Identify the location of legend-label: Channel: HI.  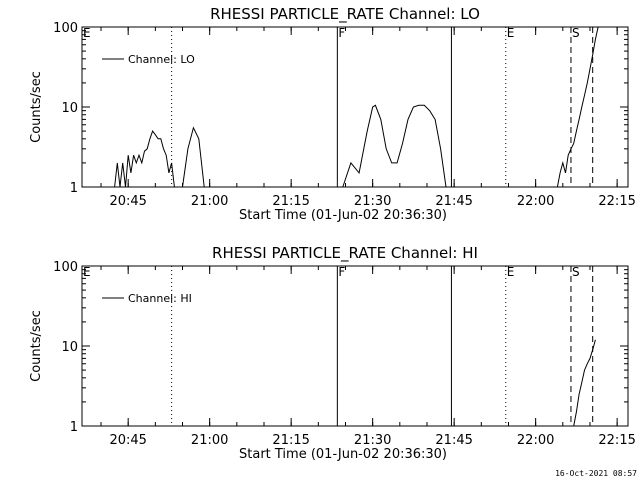
(160, 298).